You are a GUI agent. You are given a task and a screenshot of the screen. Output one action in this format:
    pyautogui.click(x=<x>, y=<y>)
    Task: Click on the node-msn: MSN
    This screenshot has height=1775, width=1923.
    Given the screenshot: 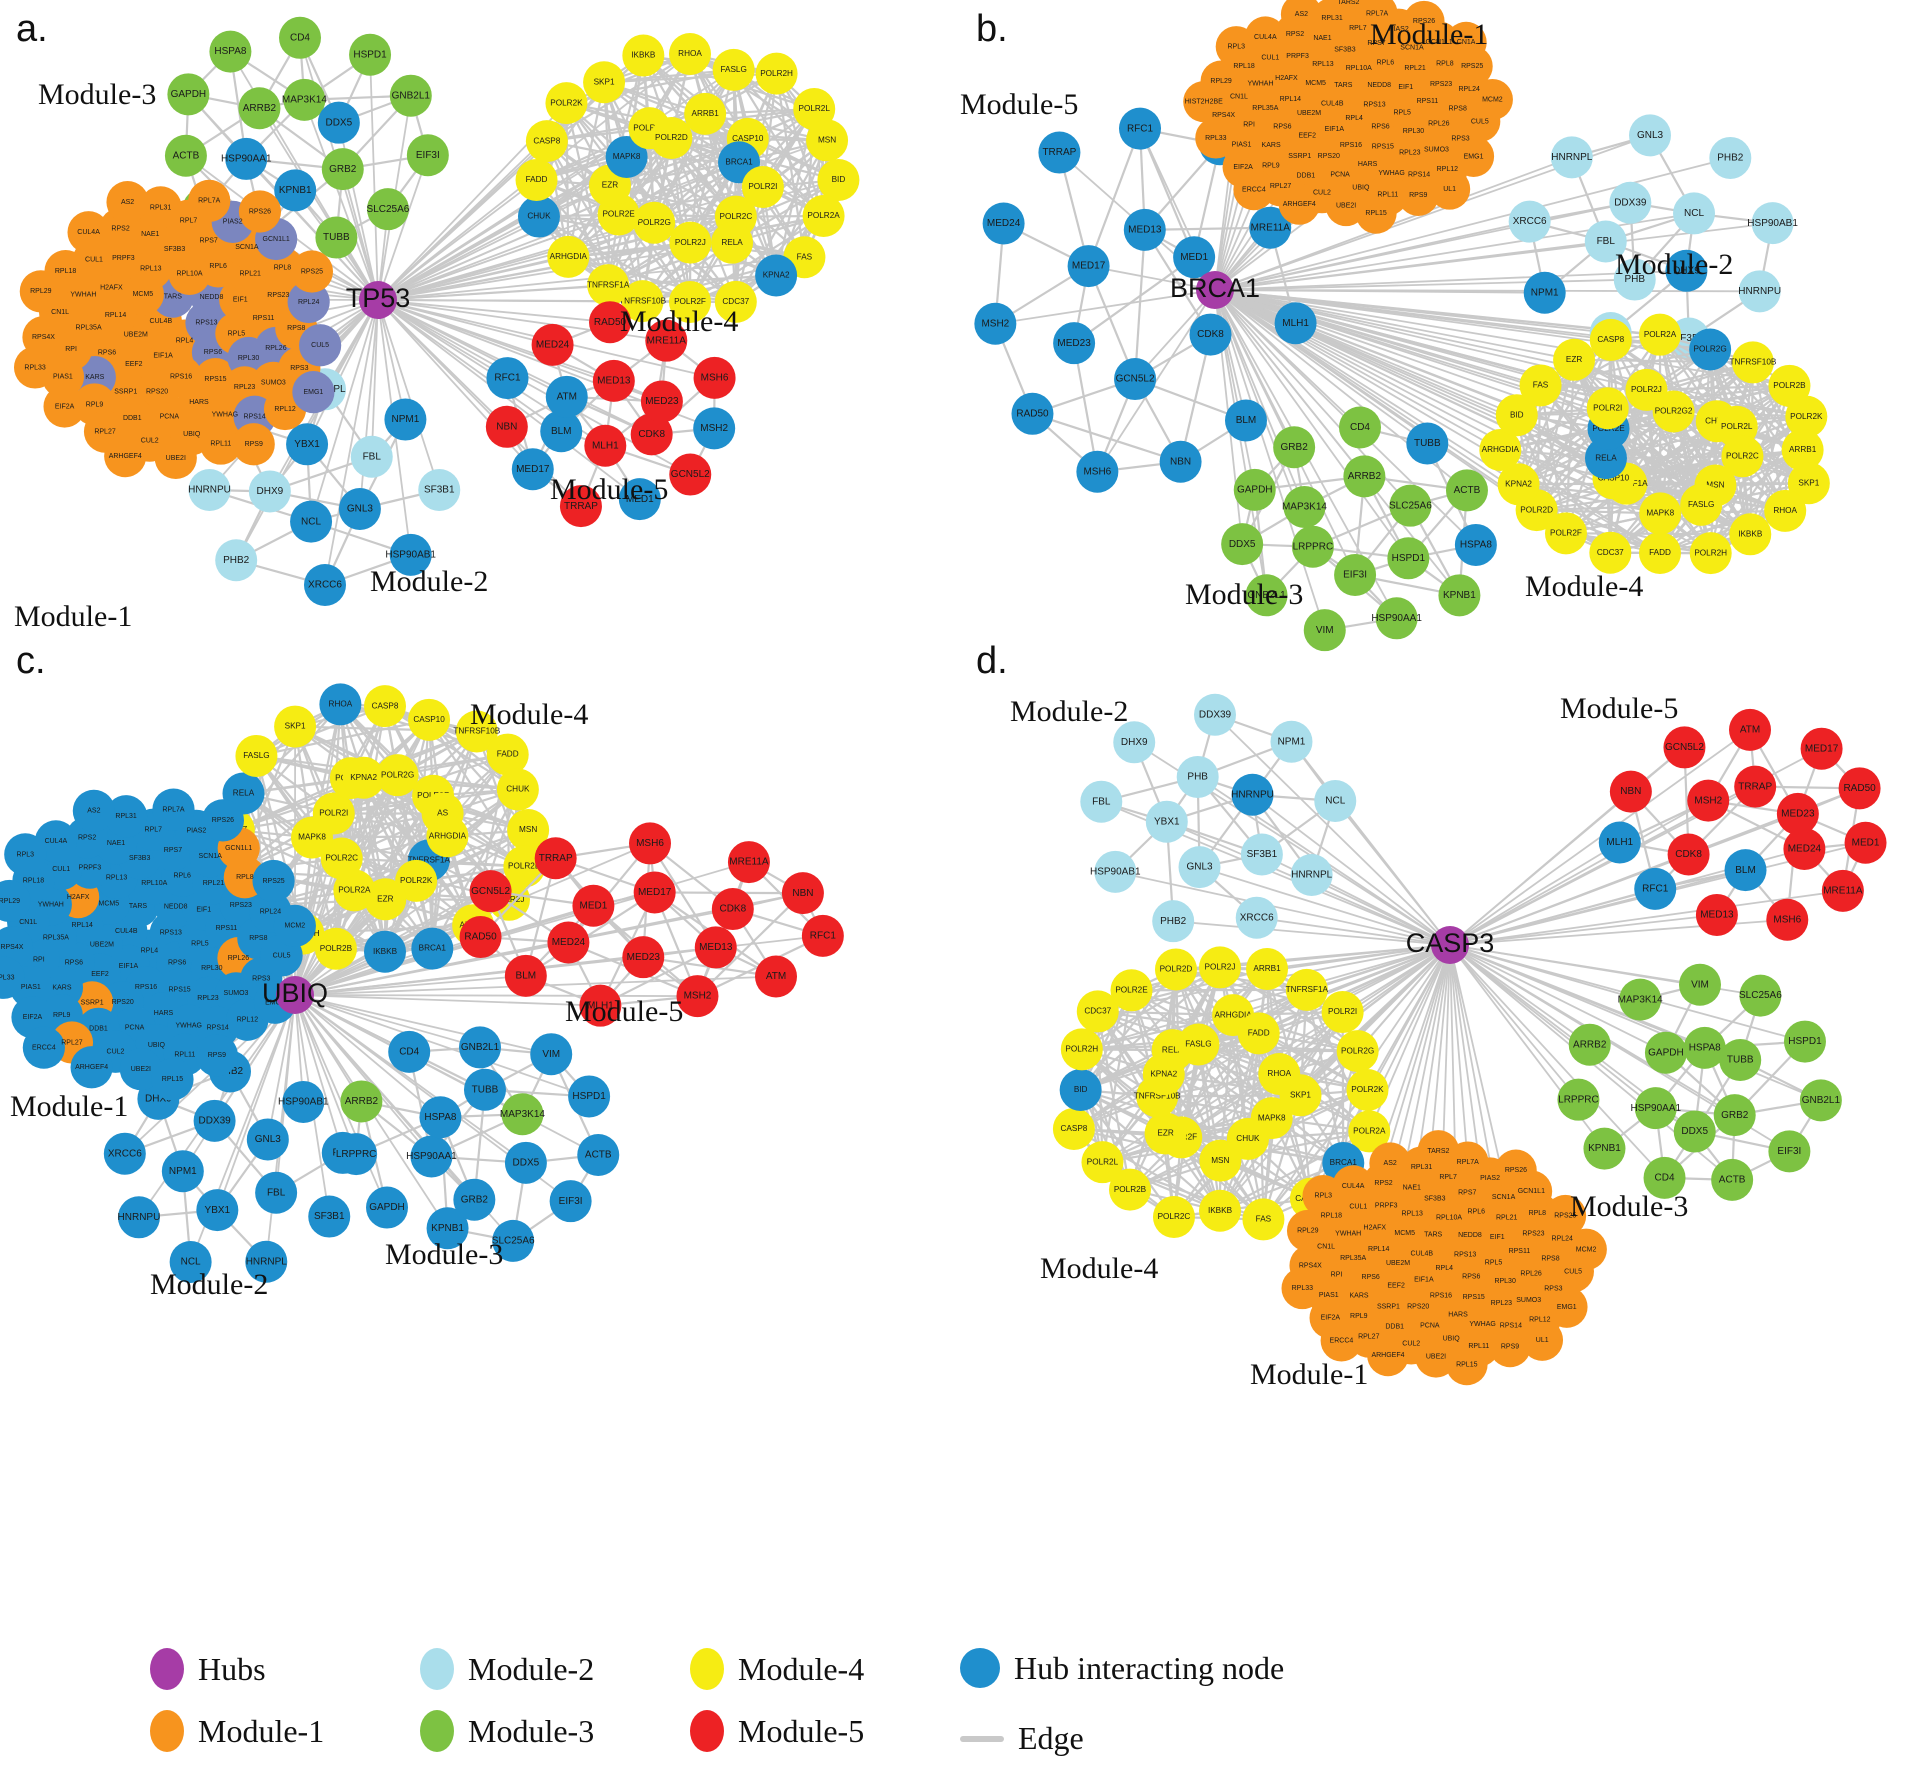 What is the action you would take?
    pyautogui.click(x=1220, y=1160)
    